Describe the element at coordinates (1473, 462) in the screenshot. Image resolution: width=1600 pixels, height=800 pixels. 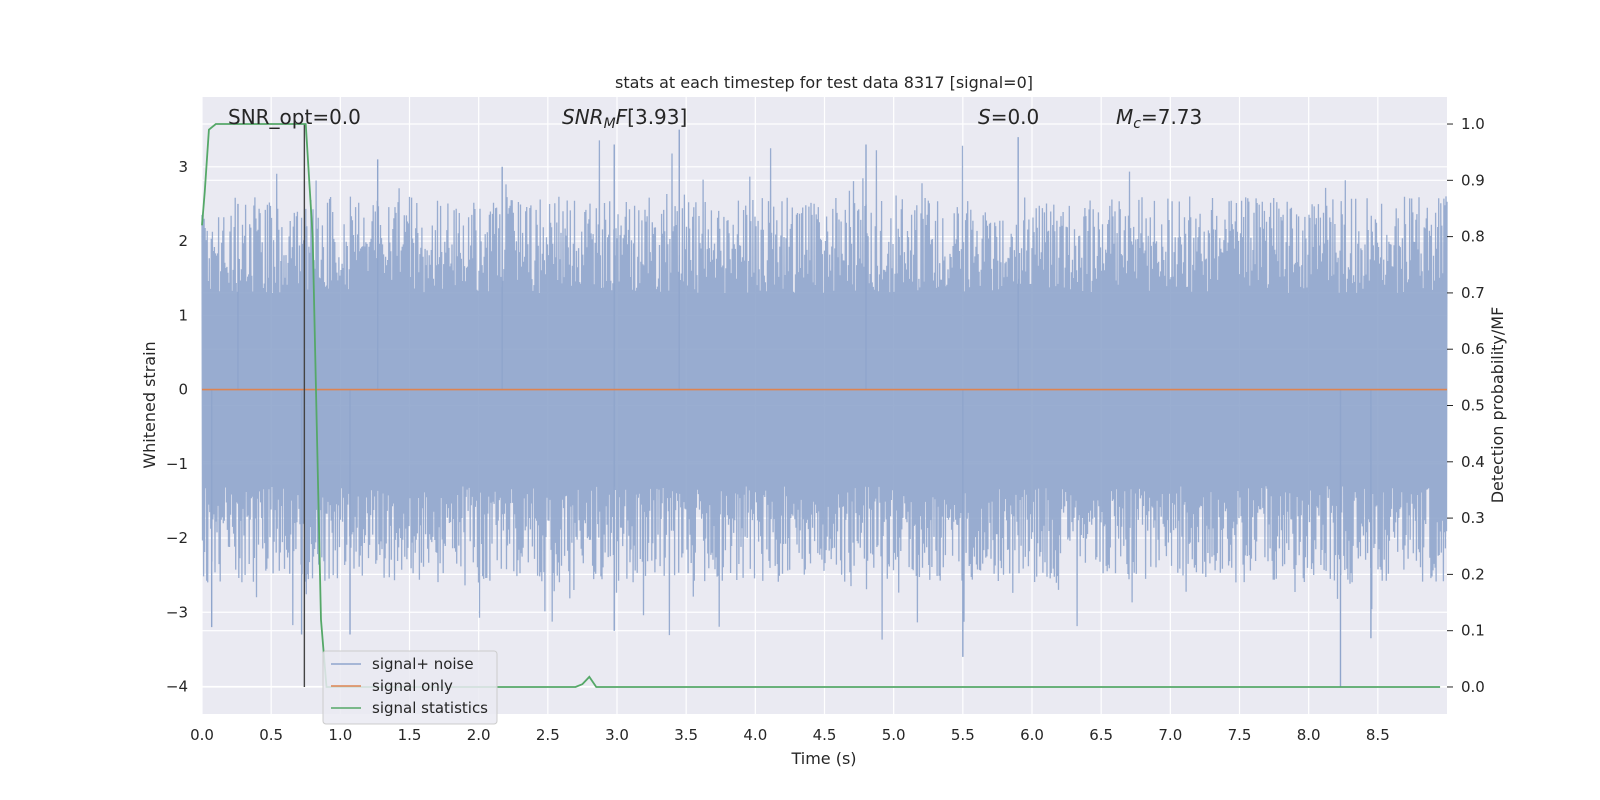
I see `y2-tick-label: 0.4` at that location.